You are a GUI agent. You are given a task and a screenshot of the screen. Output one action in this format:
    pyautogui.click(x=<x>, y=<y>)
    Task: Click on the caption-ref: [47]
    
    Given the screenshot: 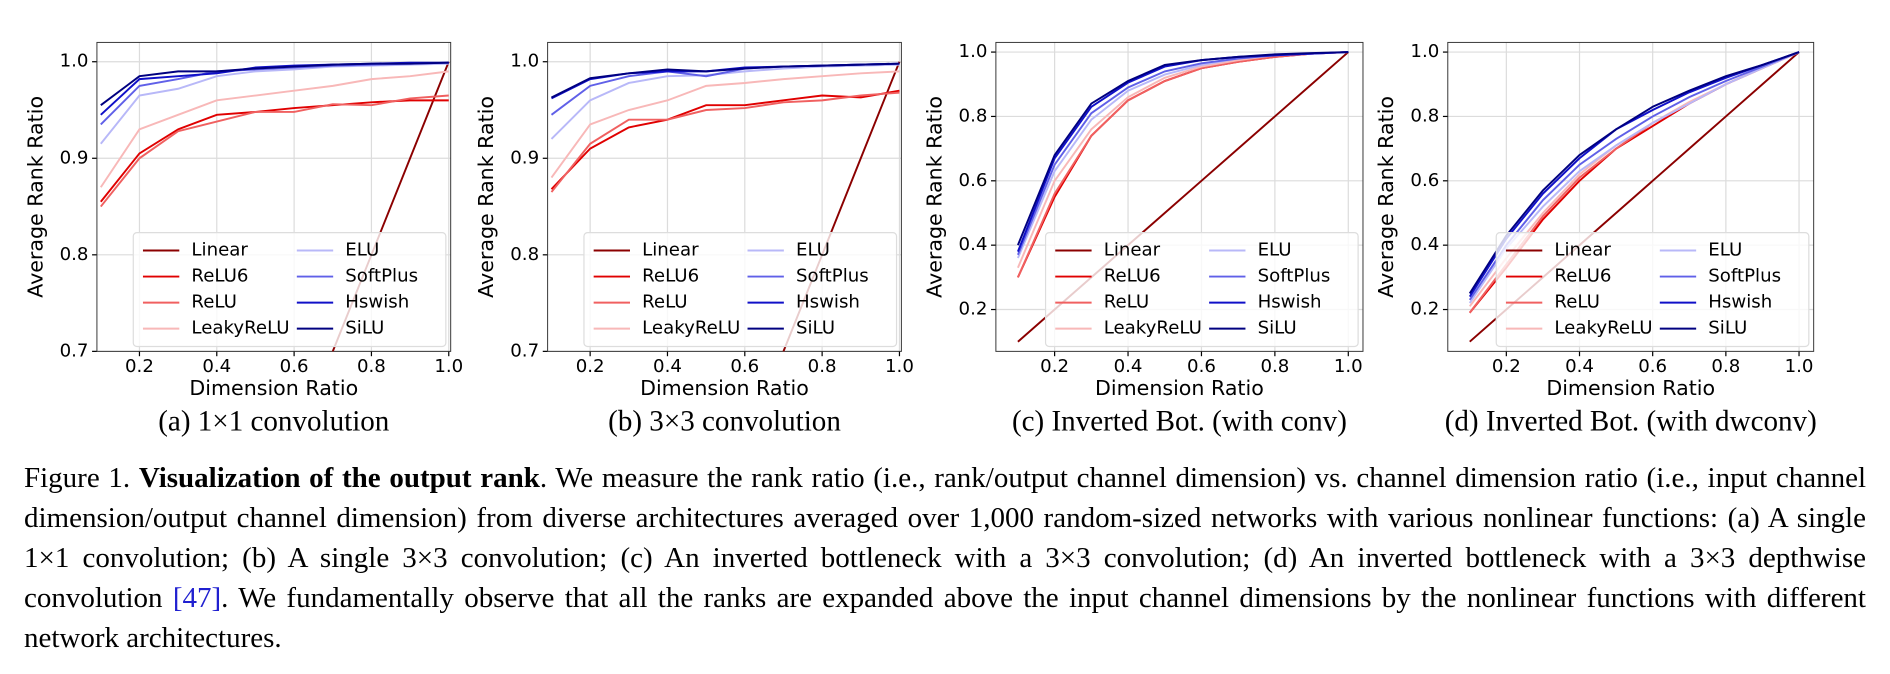 What is the action you would take?
    pyautogui.click(x=197, y=598)
    